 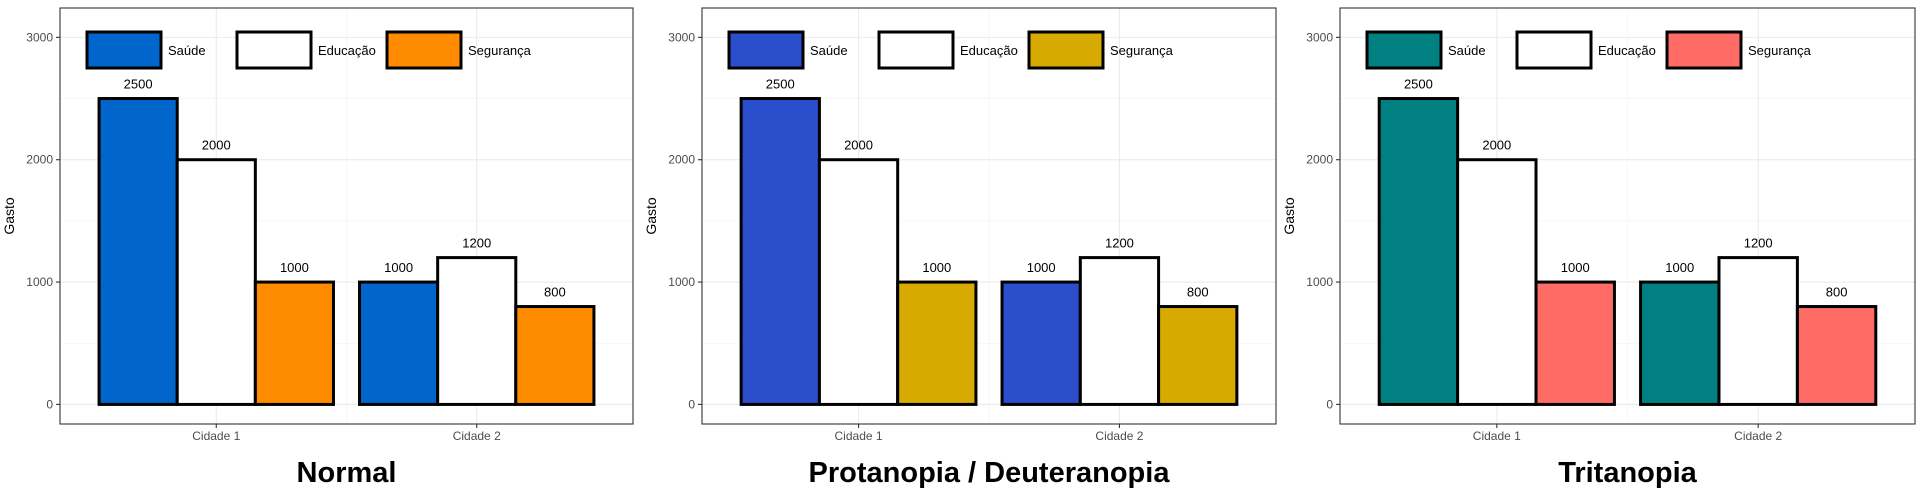 I want to click on panel-caption: Protanopia / Deuteranopia, so click(x=990, y=473).